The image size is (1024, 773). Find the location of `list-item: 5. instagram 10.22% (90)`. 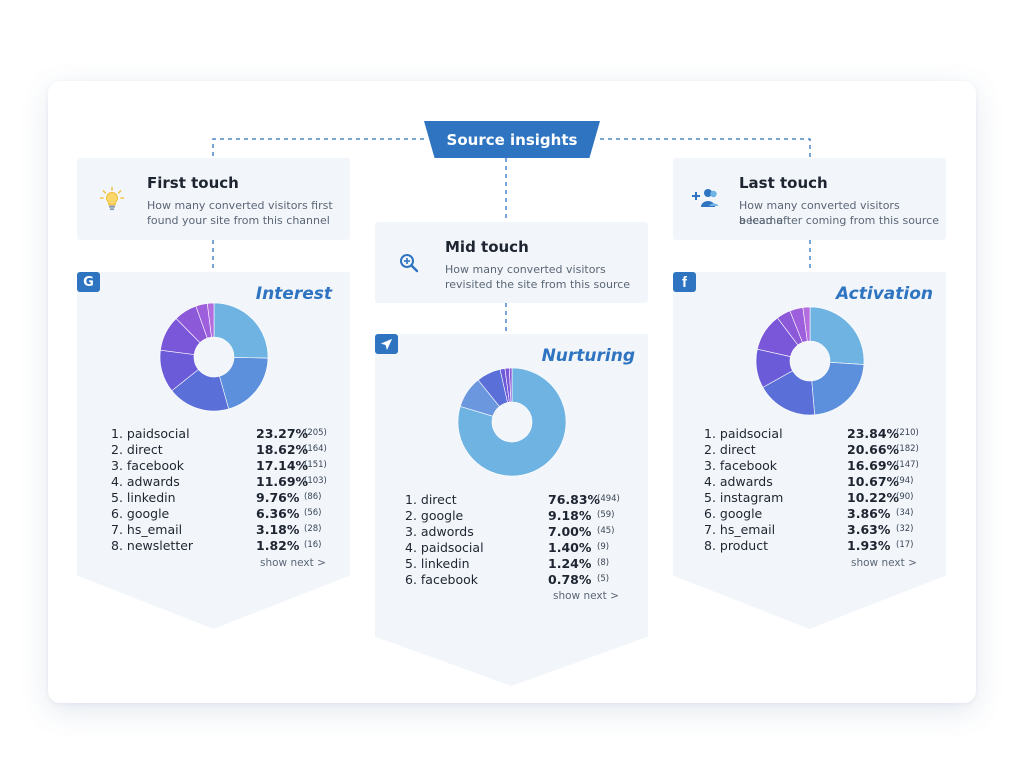

list-item: 5. instagram 10.22% (90) is located at coordinates (809, 497).